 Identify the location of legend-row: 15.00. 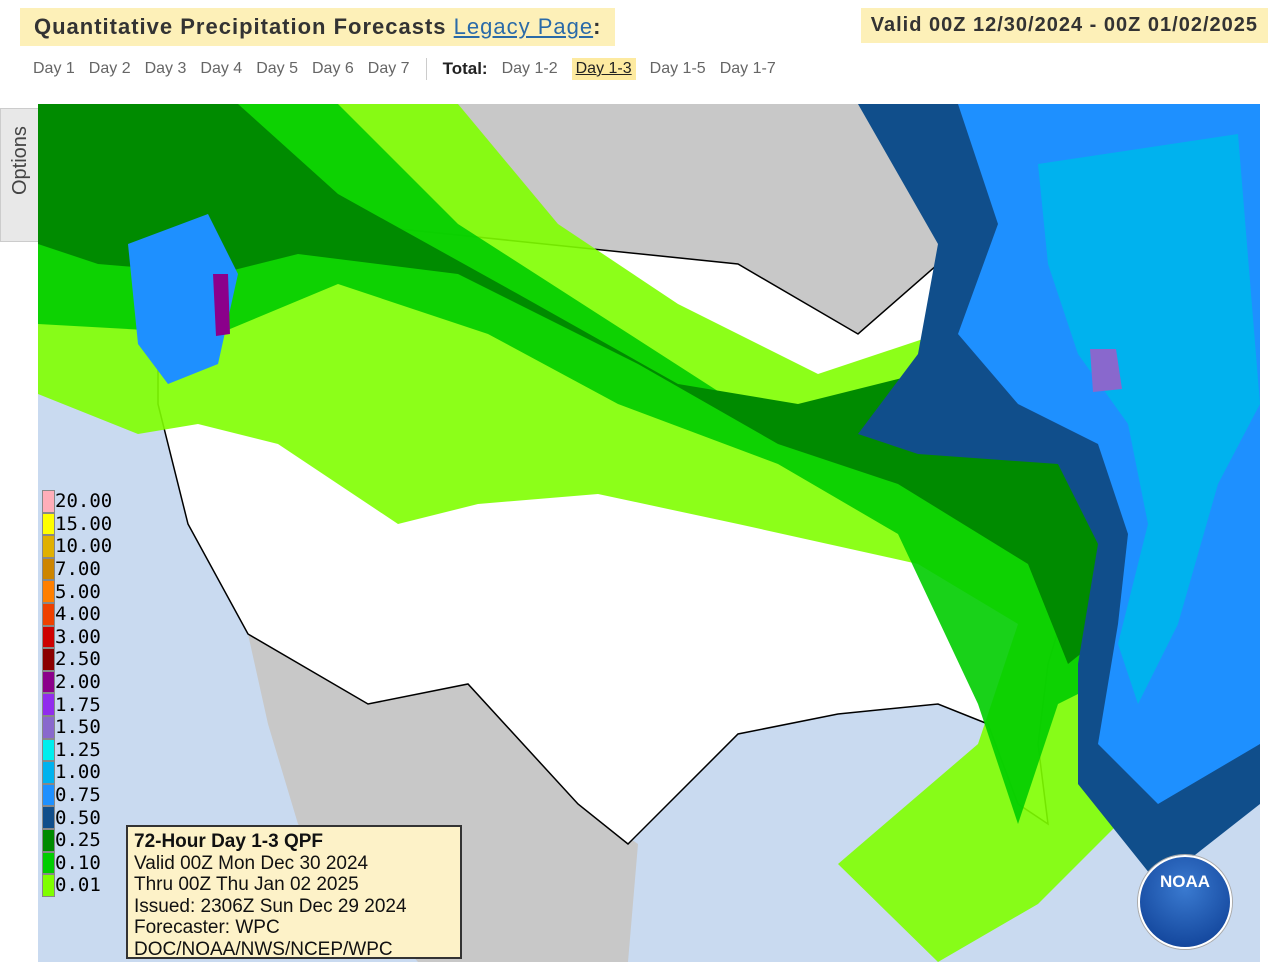
(77, 524).